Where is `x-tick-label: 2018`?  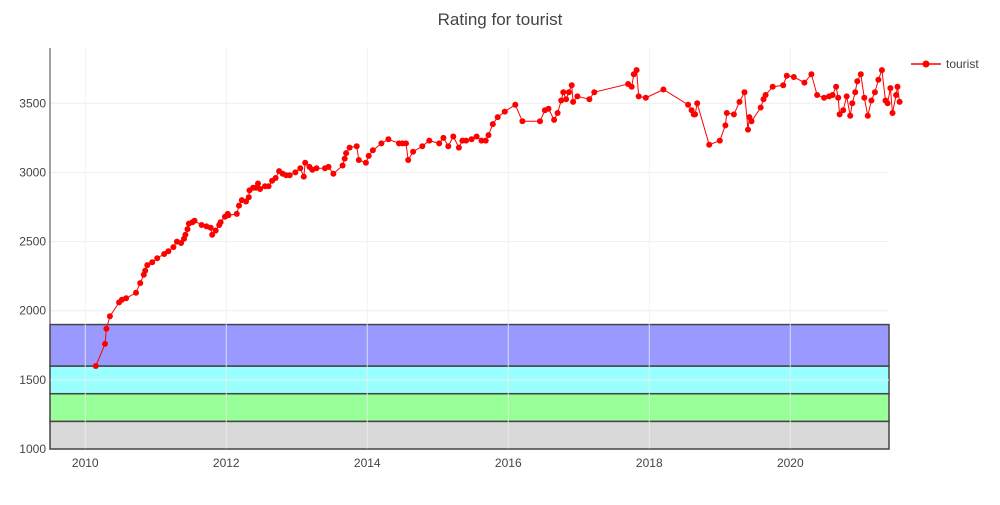
x-tick-label: 2018 is located at coordinates (649, 463).